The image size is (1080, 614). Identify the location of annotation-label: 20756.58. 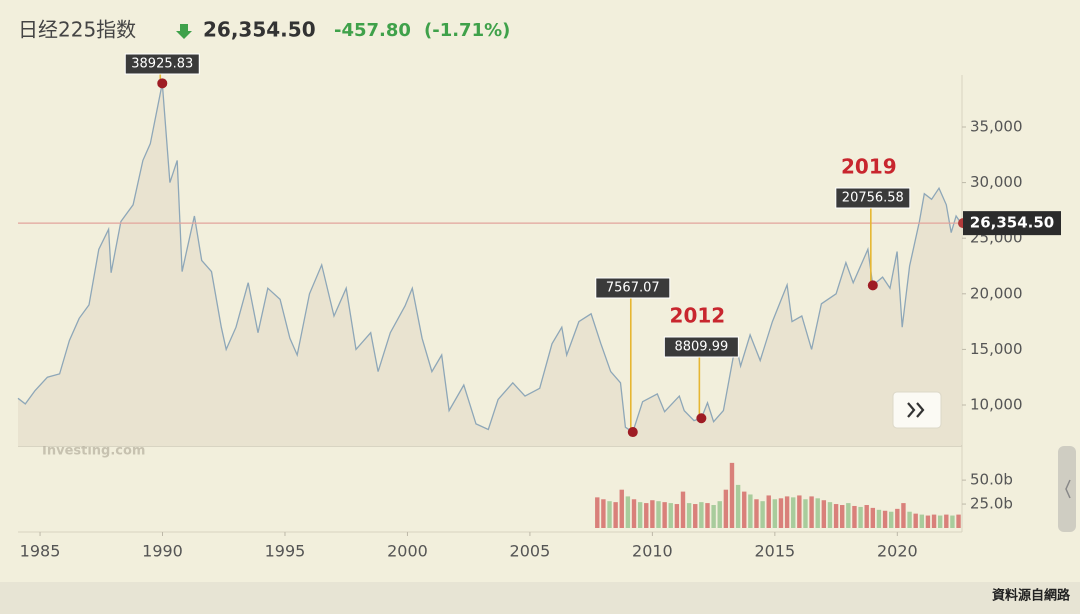
(873, 198).